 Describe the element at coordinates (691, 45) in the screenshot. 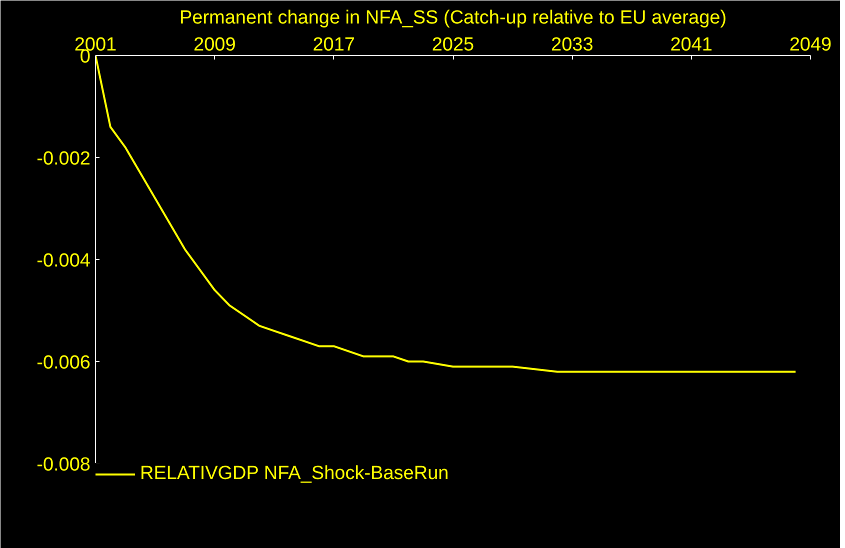

I see `x-tick-label: 2041` at that location.